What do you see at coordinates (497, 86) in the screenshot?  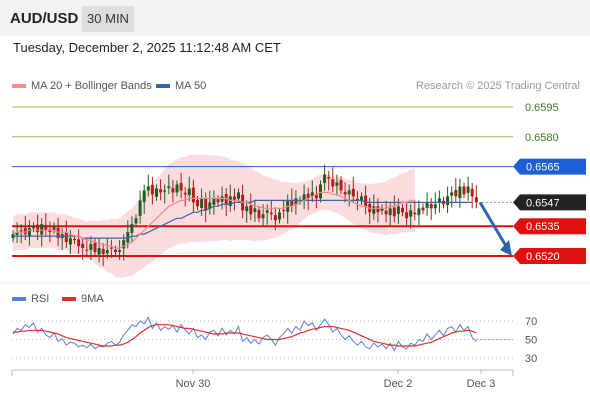 I see `copyright-text: Research © 2025 Trading Central` at bounding box center [497, 86].